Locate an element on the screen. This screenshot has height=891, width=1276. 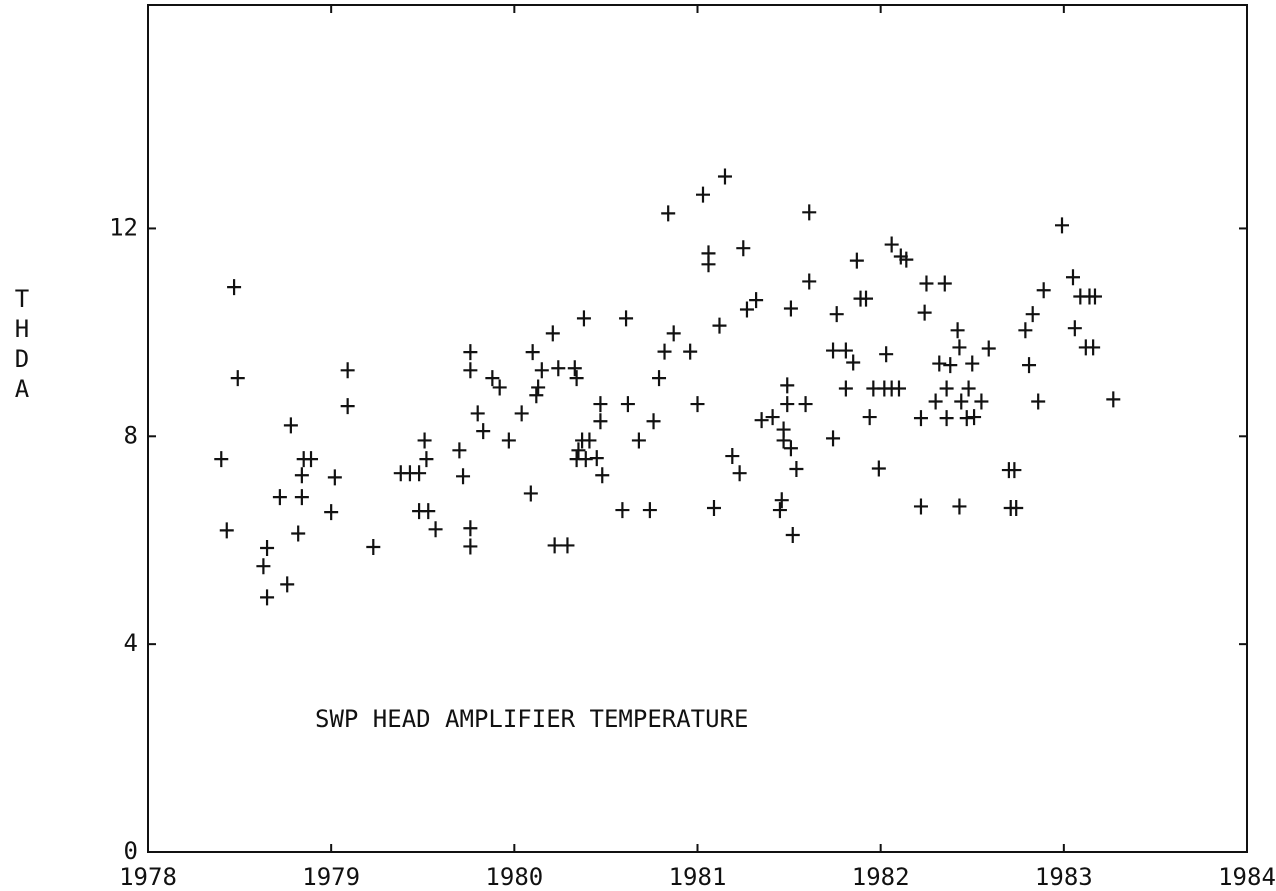
x-tick-label: 1983 is located at coordinates (1064, 877).